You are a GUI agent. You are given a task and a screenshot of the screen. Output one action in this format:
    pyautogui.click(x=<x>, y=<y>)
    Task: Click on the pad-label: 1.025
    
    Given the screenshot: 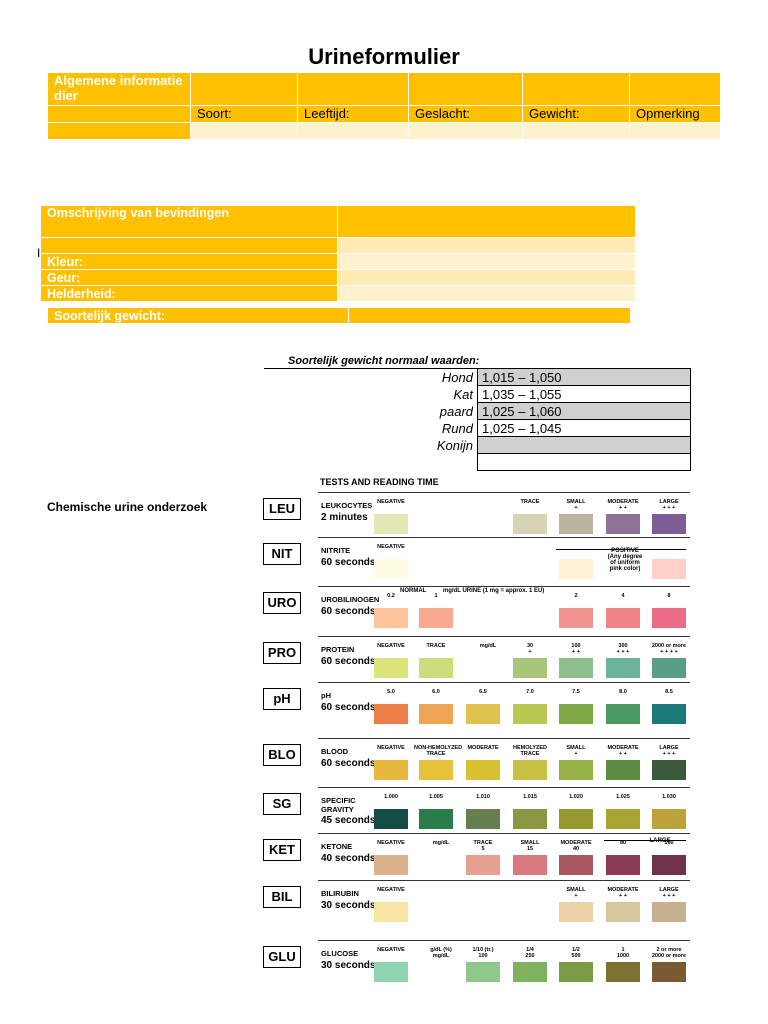 What is the action you would take?
    pyautogui.click(x=623, y=797)
    